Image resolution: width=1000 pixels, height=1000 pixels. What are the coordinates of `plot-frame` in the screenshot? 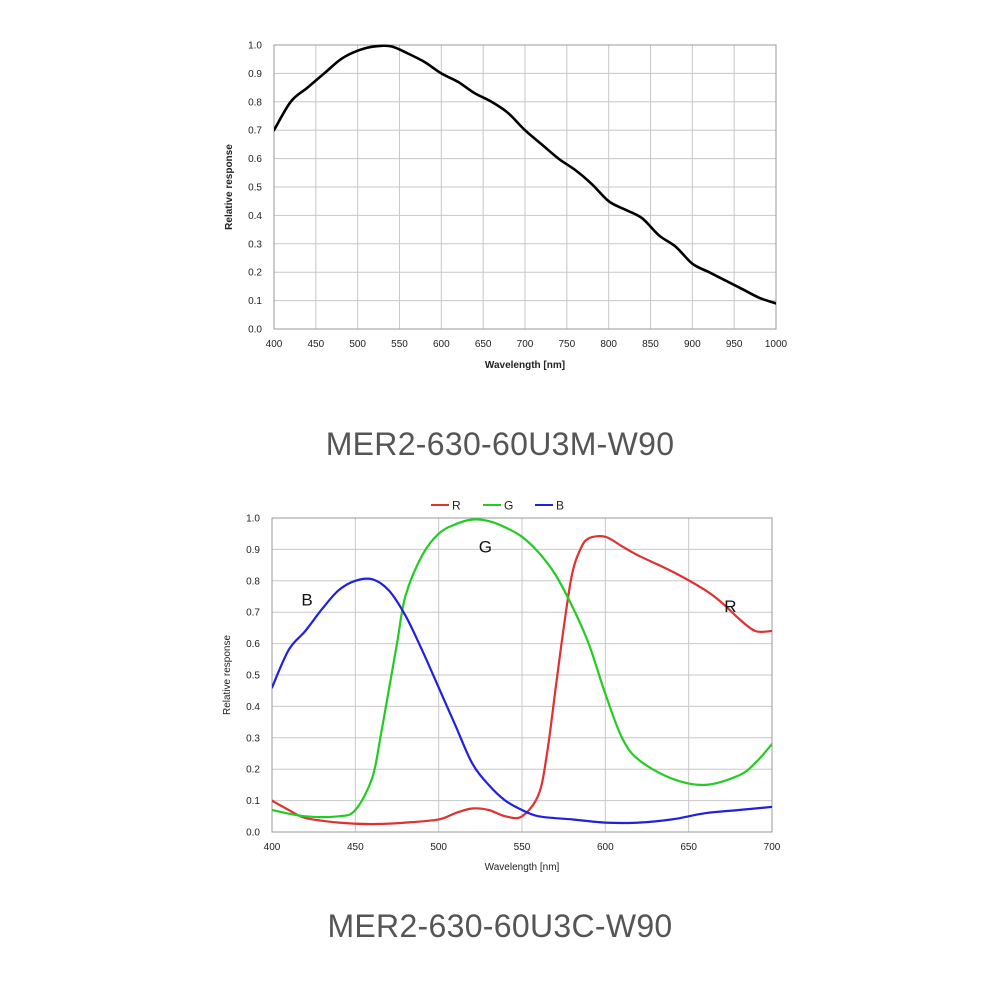 It's located at (525, 187).